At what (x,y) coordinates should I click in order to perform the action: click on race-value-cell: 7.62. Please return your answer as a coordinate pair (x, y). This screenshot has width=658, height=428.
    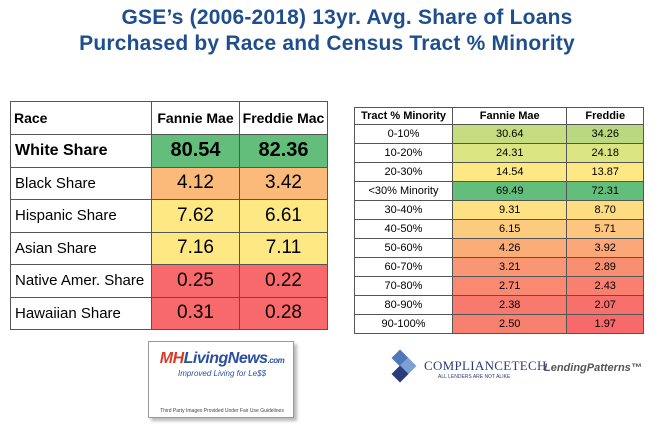
    Looking at the image, I should click on (195, 216).